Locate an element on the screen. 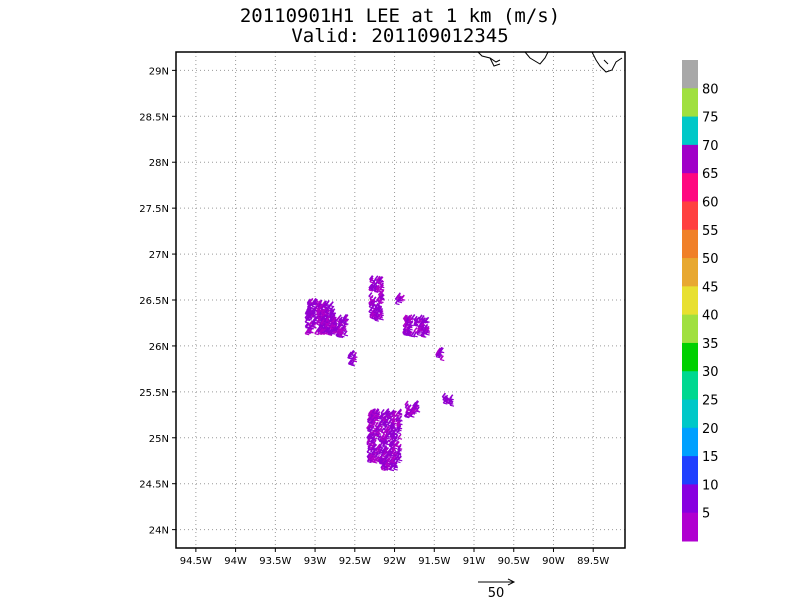 This screenshot has width=800, height=600. lat-tick-label: 24N is located at coordinates (159, 531).